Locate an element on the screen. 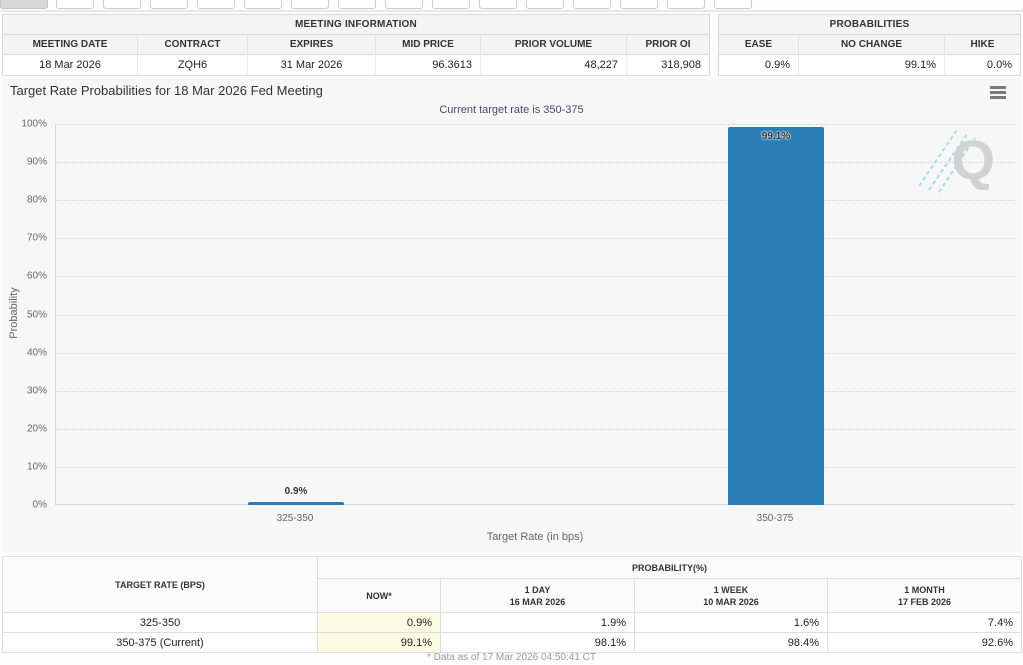 The image size is (1023, 665). meeting-date-value: 18 Mar 2026 is located at coordinates (70, 65).